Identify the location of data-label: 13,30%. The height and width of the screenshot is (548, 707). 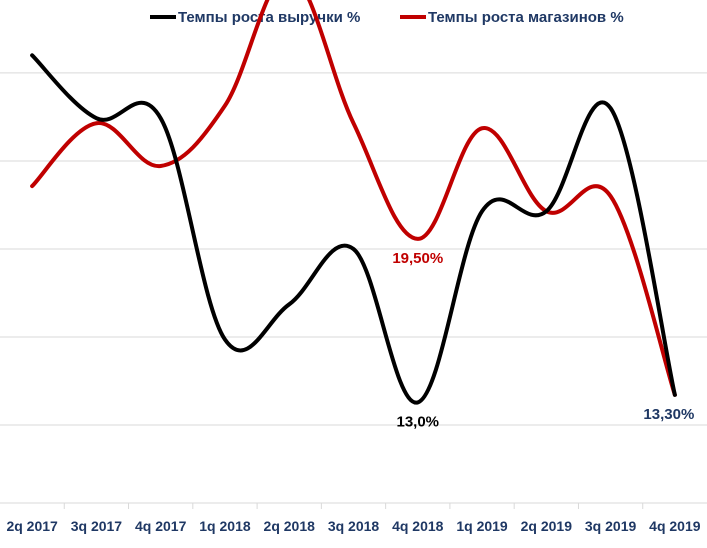
(668, 414).